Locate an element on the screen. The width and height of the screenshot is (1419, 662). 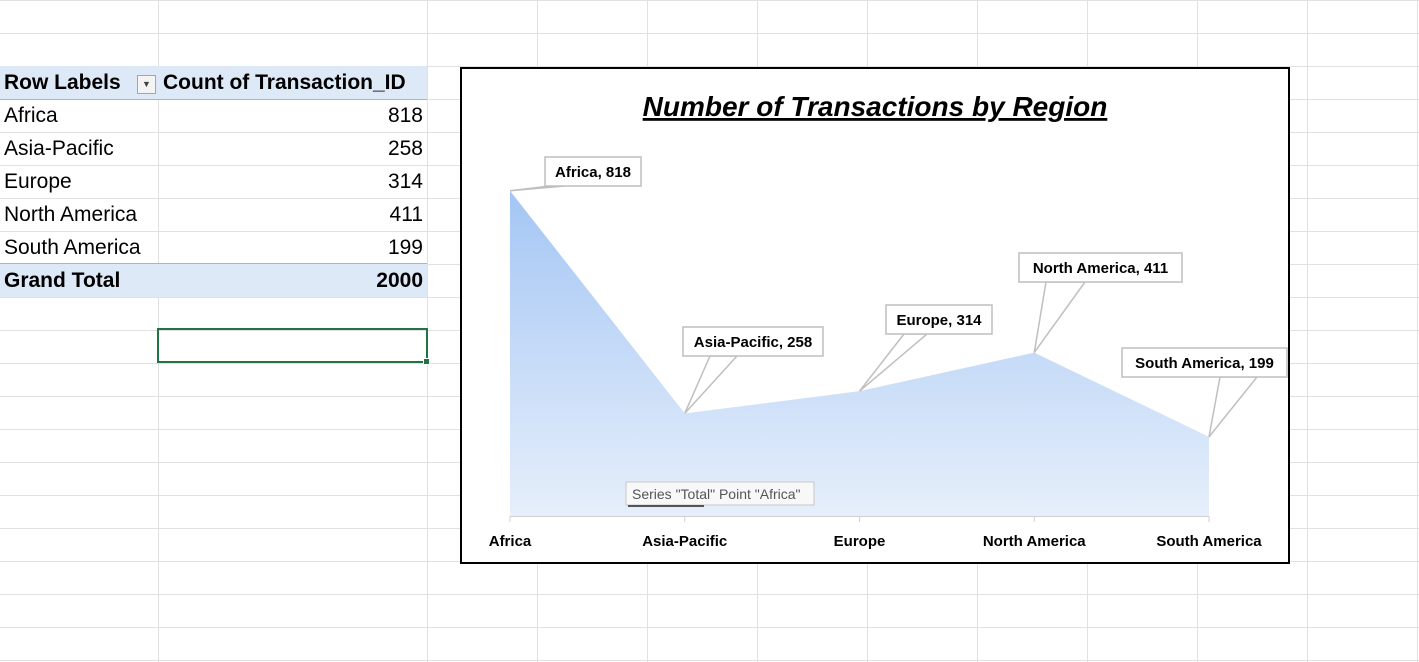
data-label: Africa, 818 is located at coordinates (593, 172).